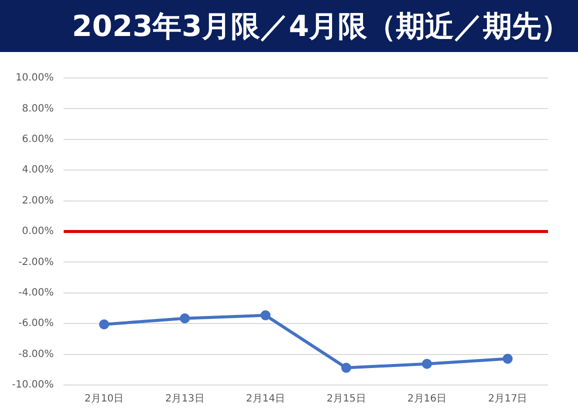 Image resolution: width=578 pixels, height=417 pixels. Describe the element at coordinates (508, 399) in the screenshot. I see `x-tick-label: 2月17日` at that location.